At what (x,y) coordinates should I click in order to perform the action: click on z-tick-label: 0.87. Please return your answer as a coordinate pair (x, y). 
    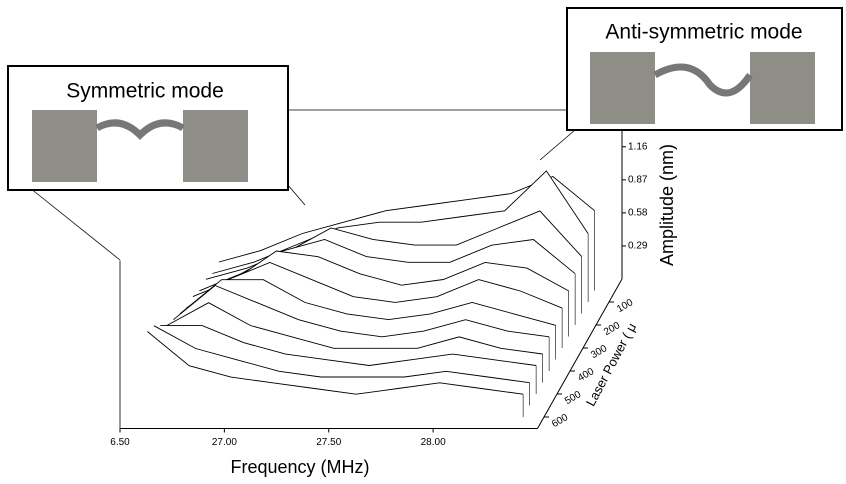
    Looking at the image, I should click on (638, 179).